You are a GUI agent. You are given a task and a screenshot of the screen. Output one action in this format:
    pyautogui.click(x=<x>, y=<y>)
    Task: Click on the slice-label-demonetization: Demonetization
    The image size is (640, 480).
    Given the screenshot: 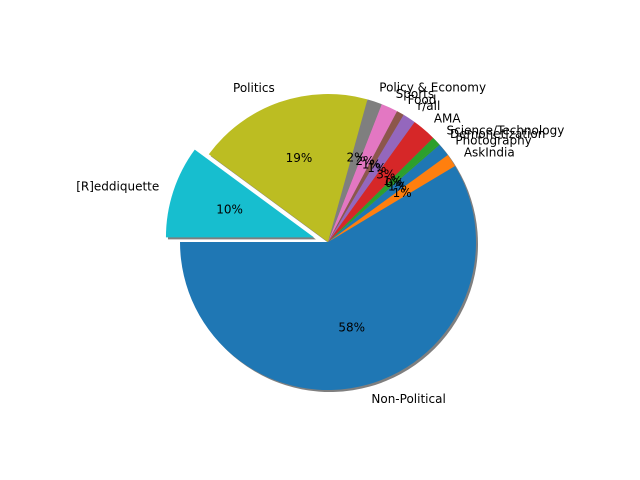 What is the action you would take?
    pyautogui.click(x=497, y=134)
    